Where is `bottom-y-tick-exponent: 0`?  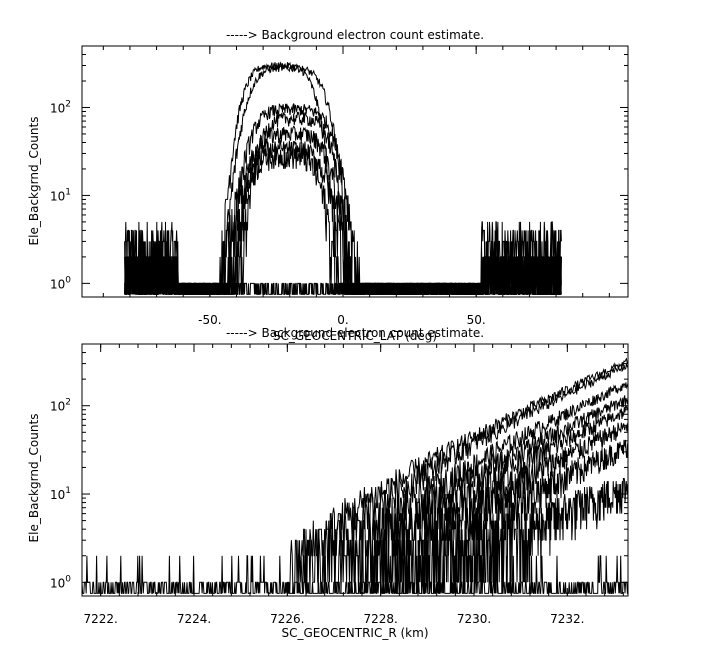 bottom-y-tick-exponent: 0 is located at coordinates (68, 579).